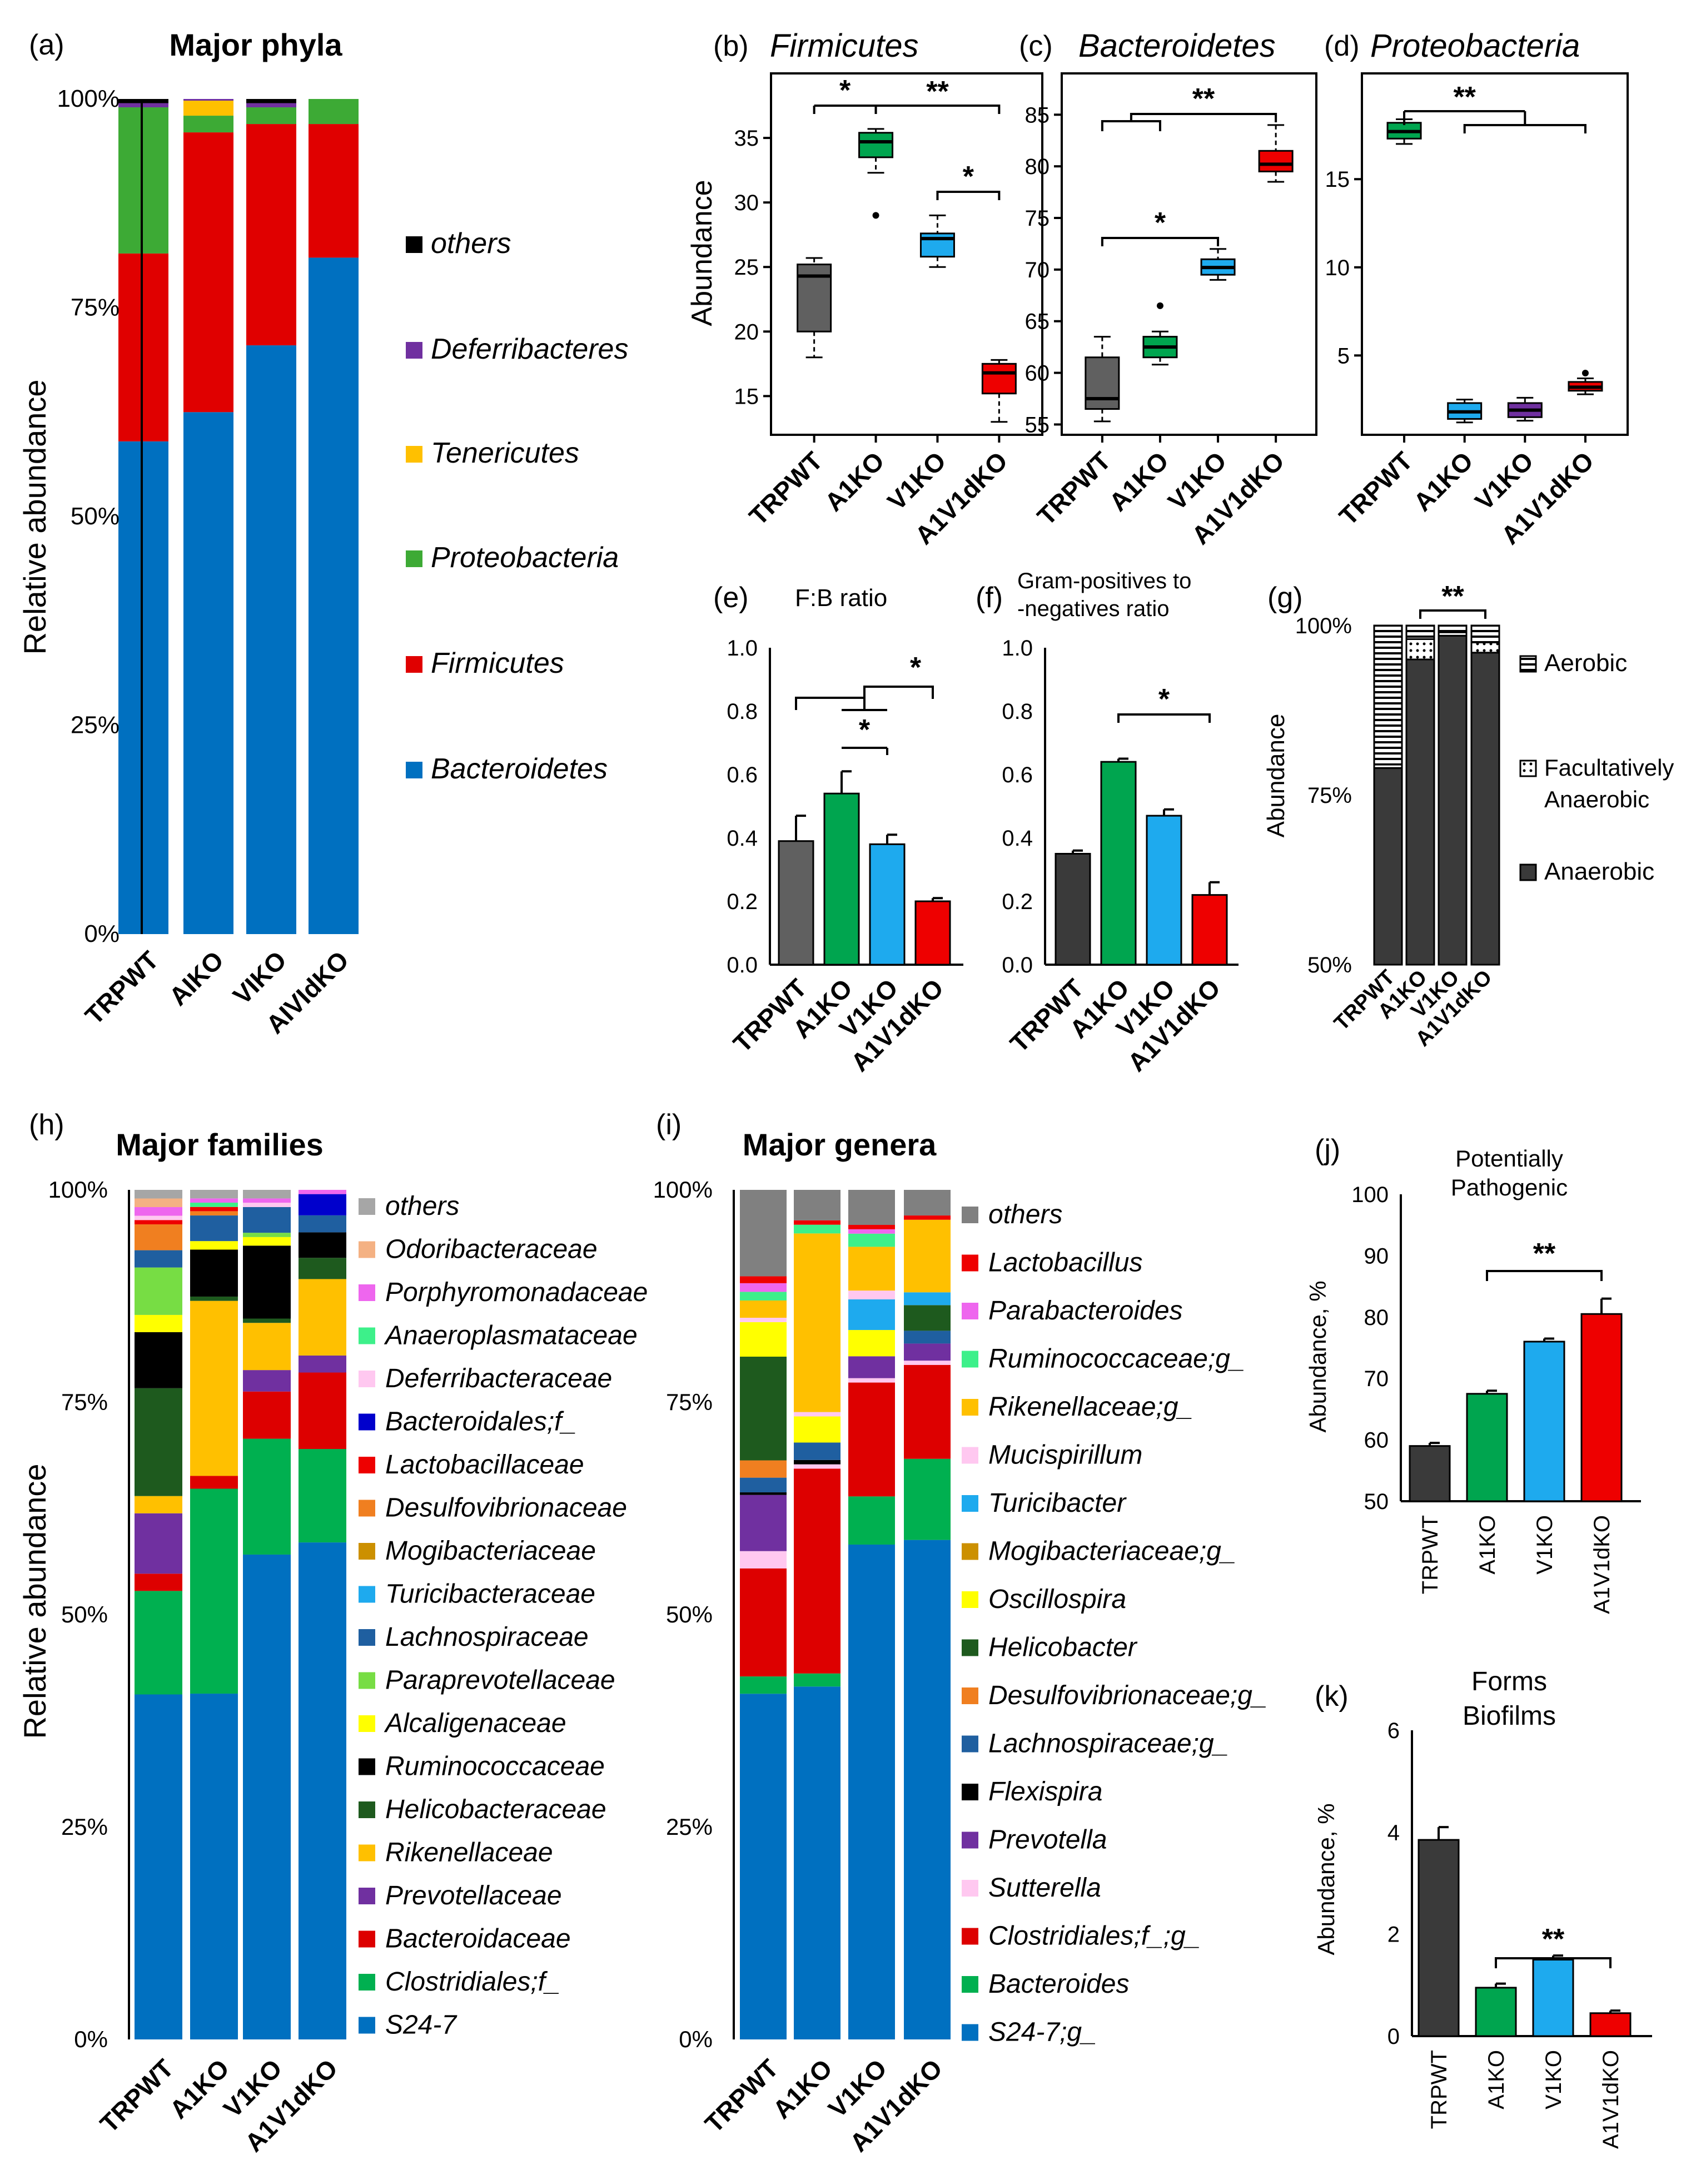 Image resolution: width=1686 pixels, height=2184 pixels. I want to click on bar-a-AIVIdKO-proteobacteria, so click(334, 112).